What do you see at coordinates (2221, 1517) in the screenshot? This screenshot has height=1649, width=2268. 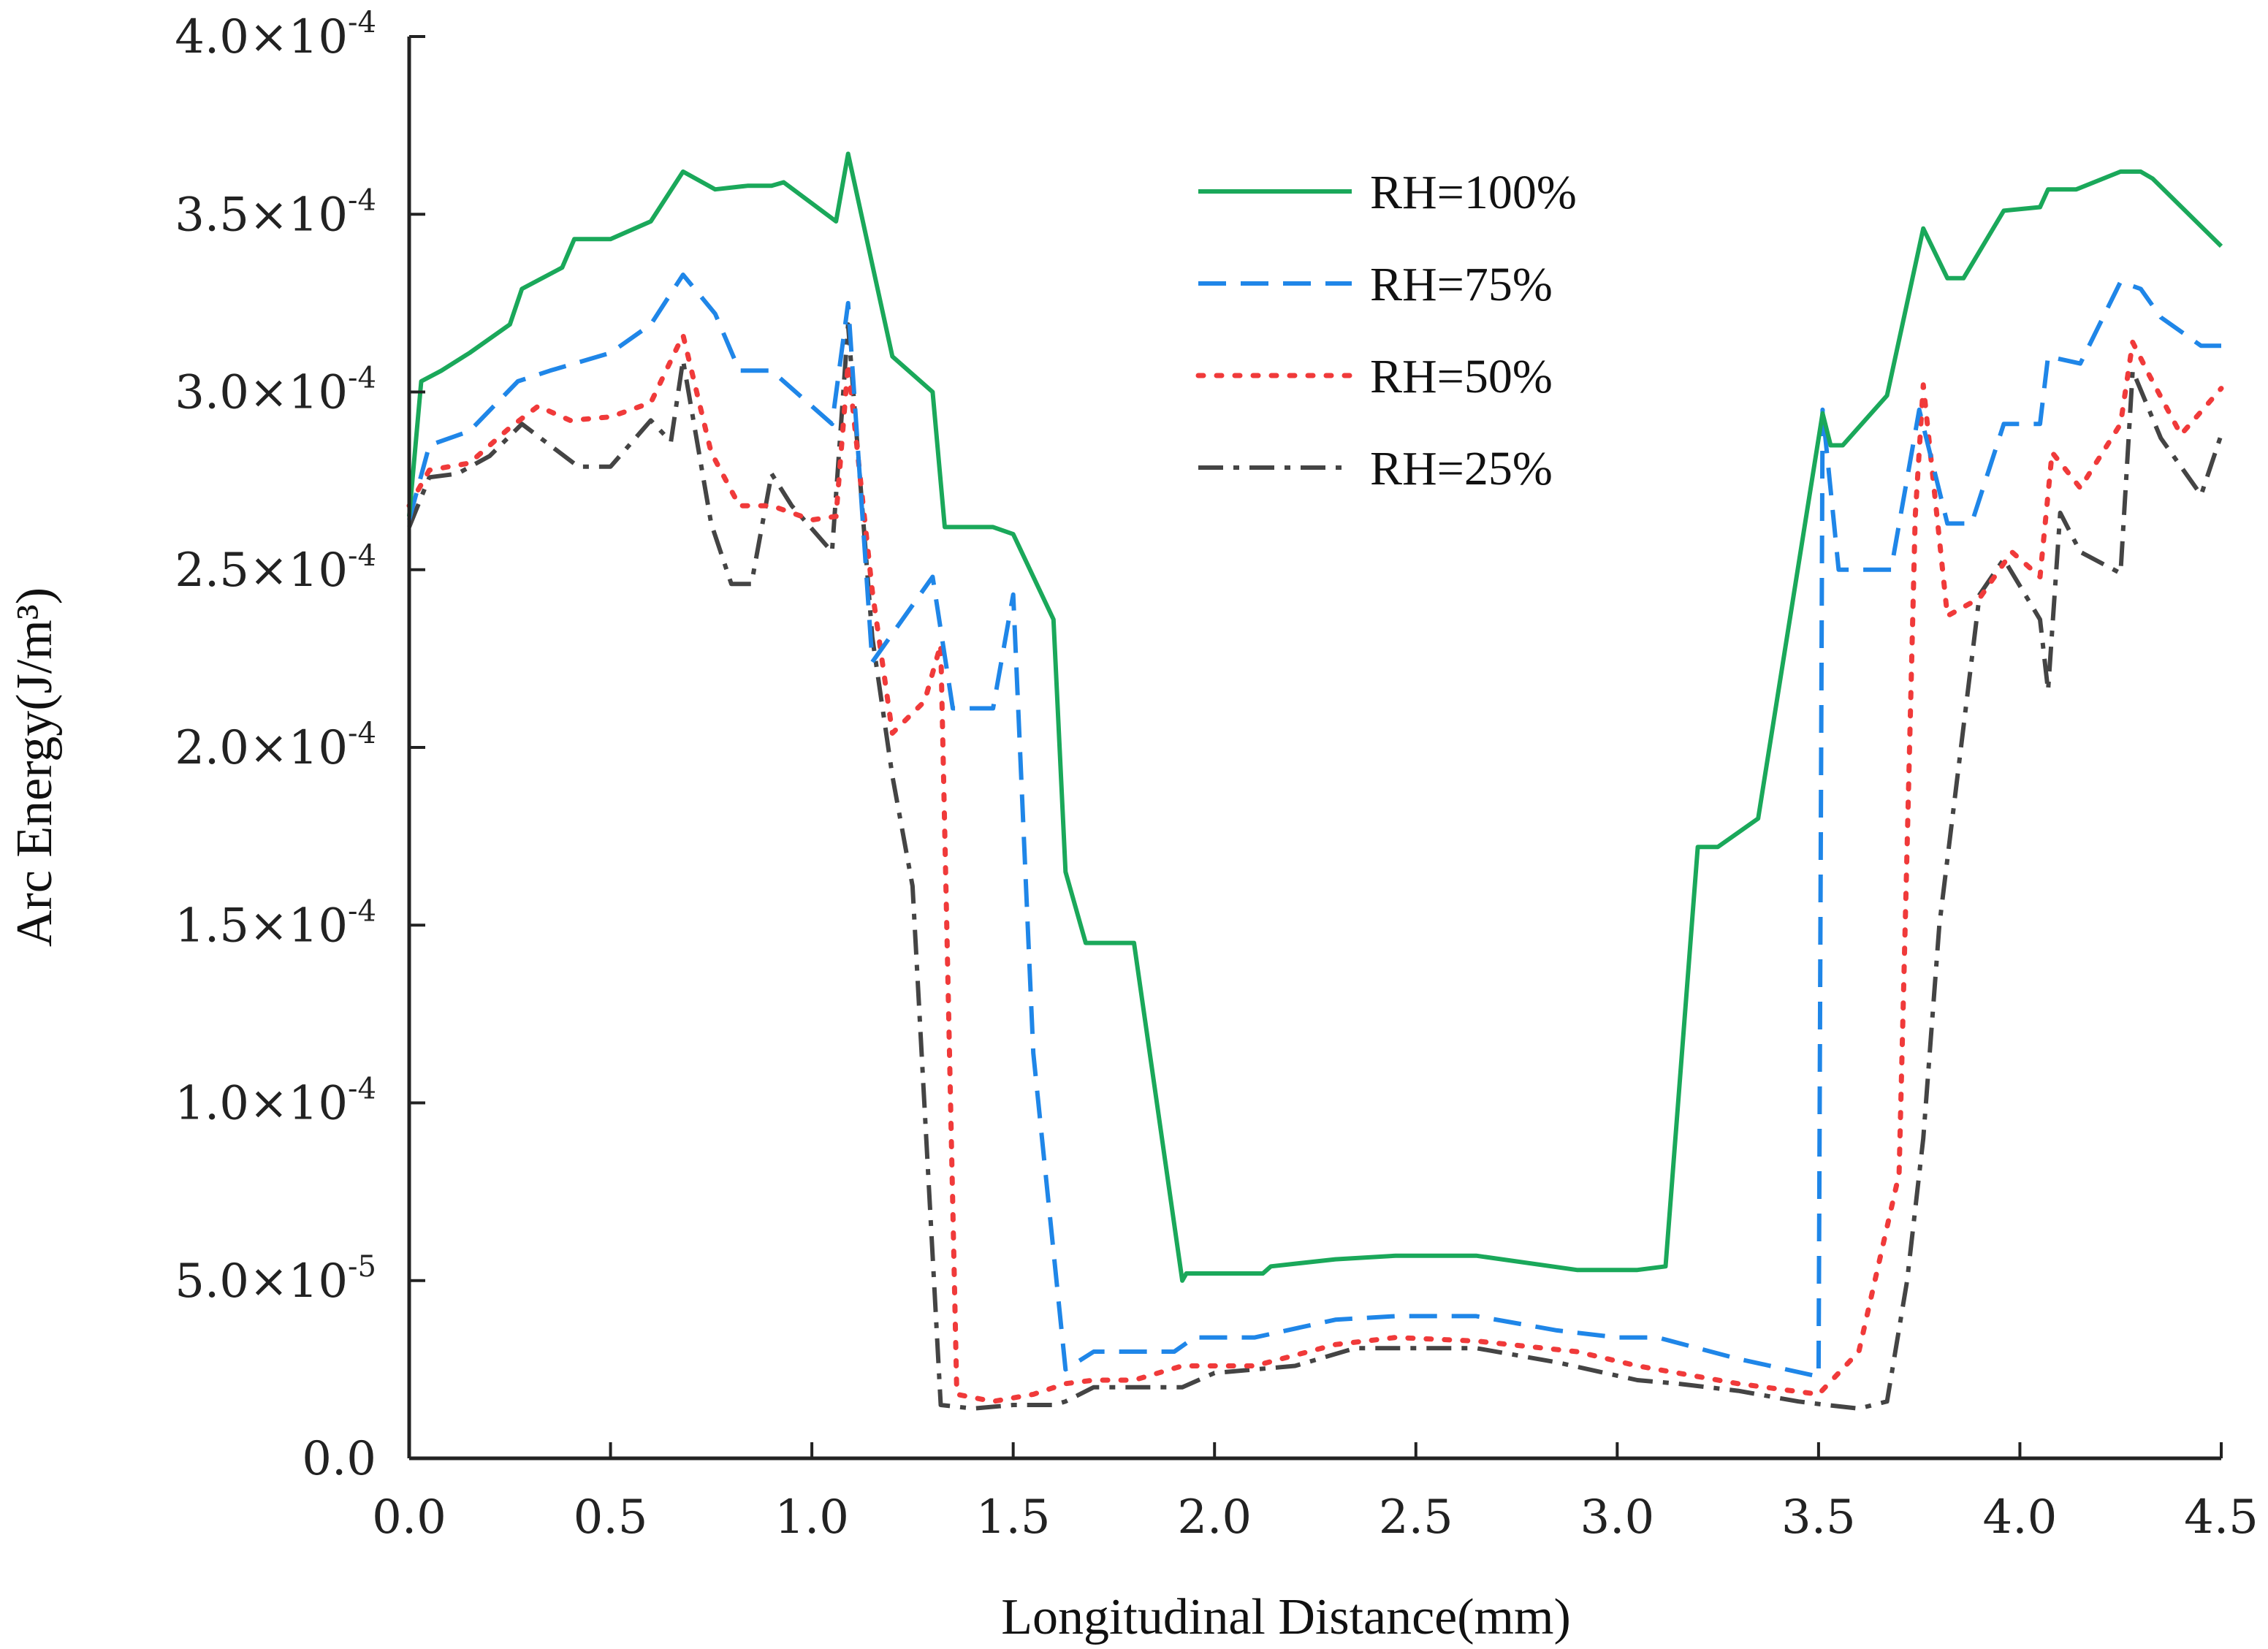 I see `x-tick-label: 4.5` at bounding box center [2221, 1517].